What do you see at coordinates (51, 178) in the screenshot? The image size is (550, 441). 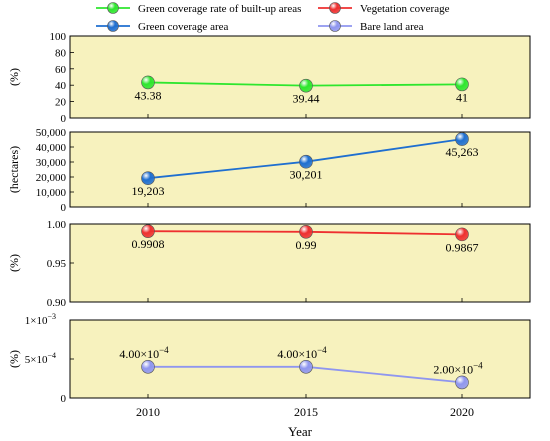 I see `panel-1-y-tick-label: 20,000` at bounding box center [51, 178].